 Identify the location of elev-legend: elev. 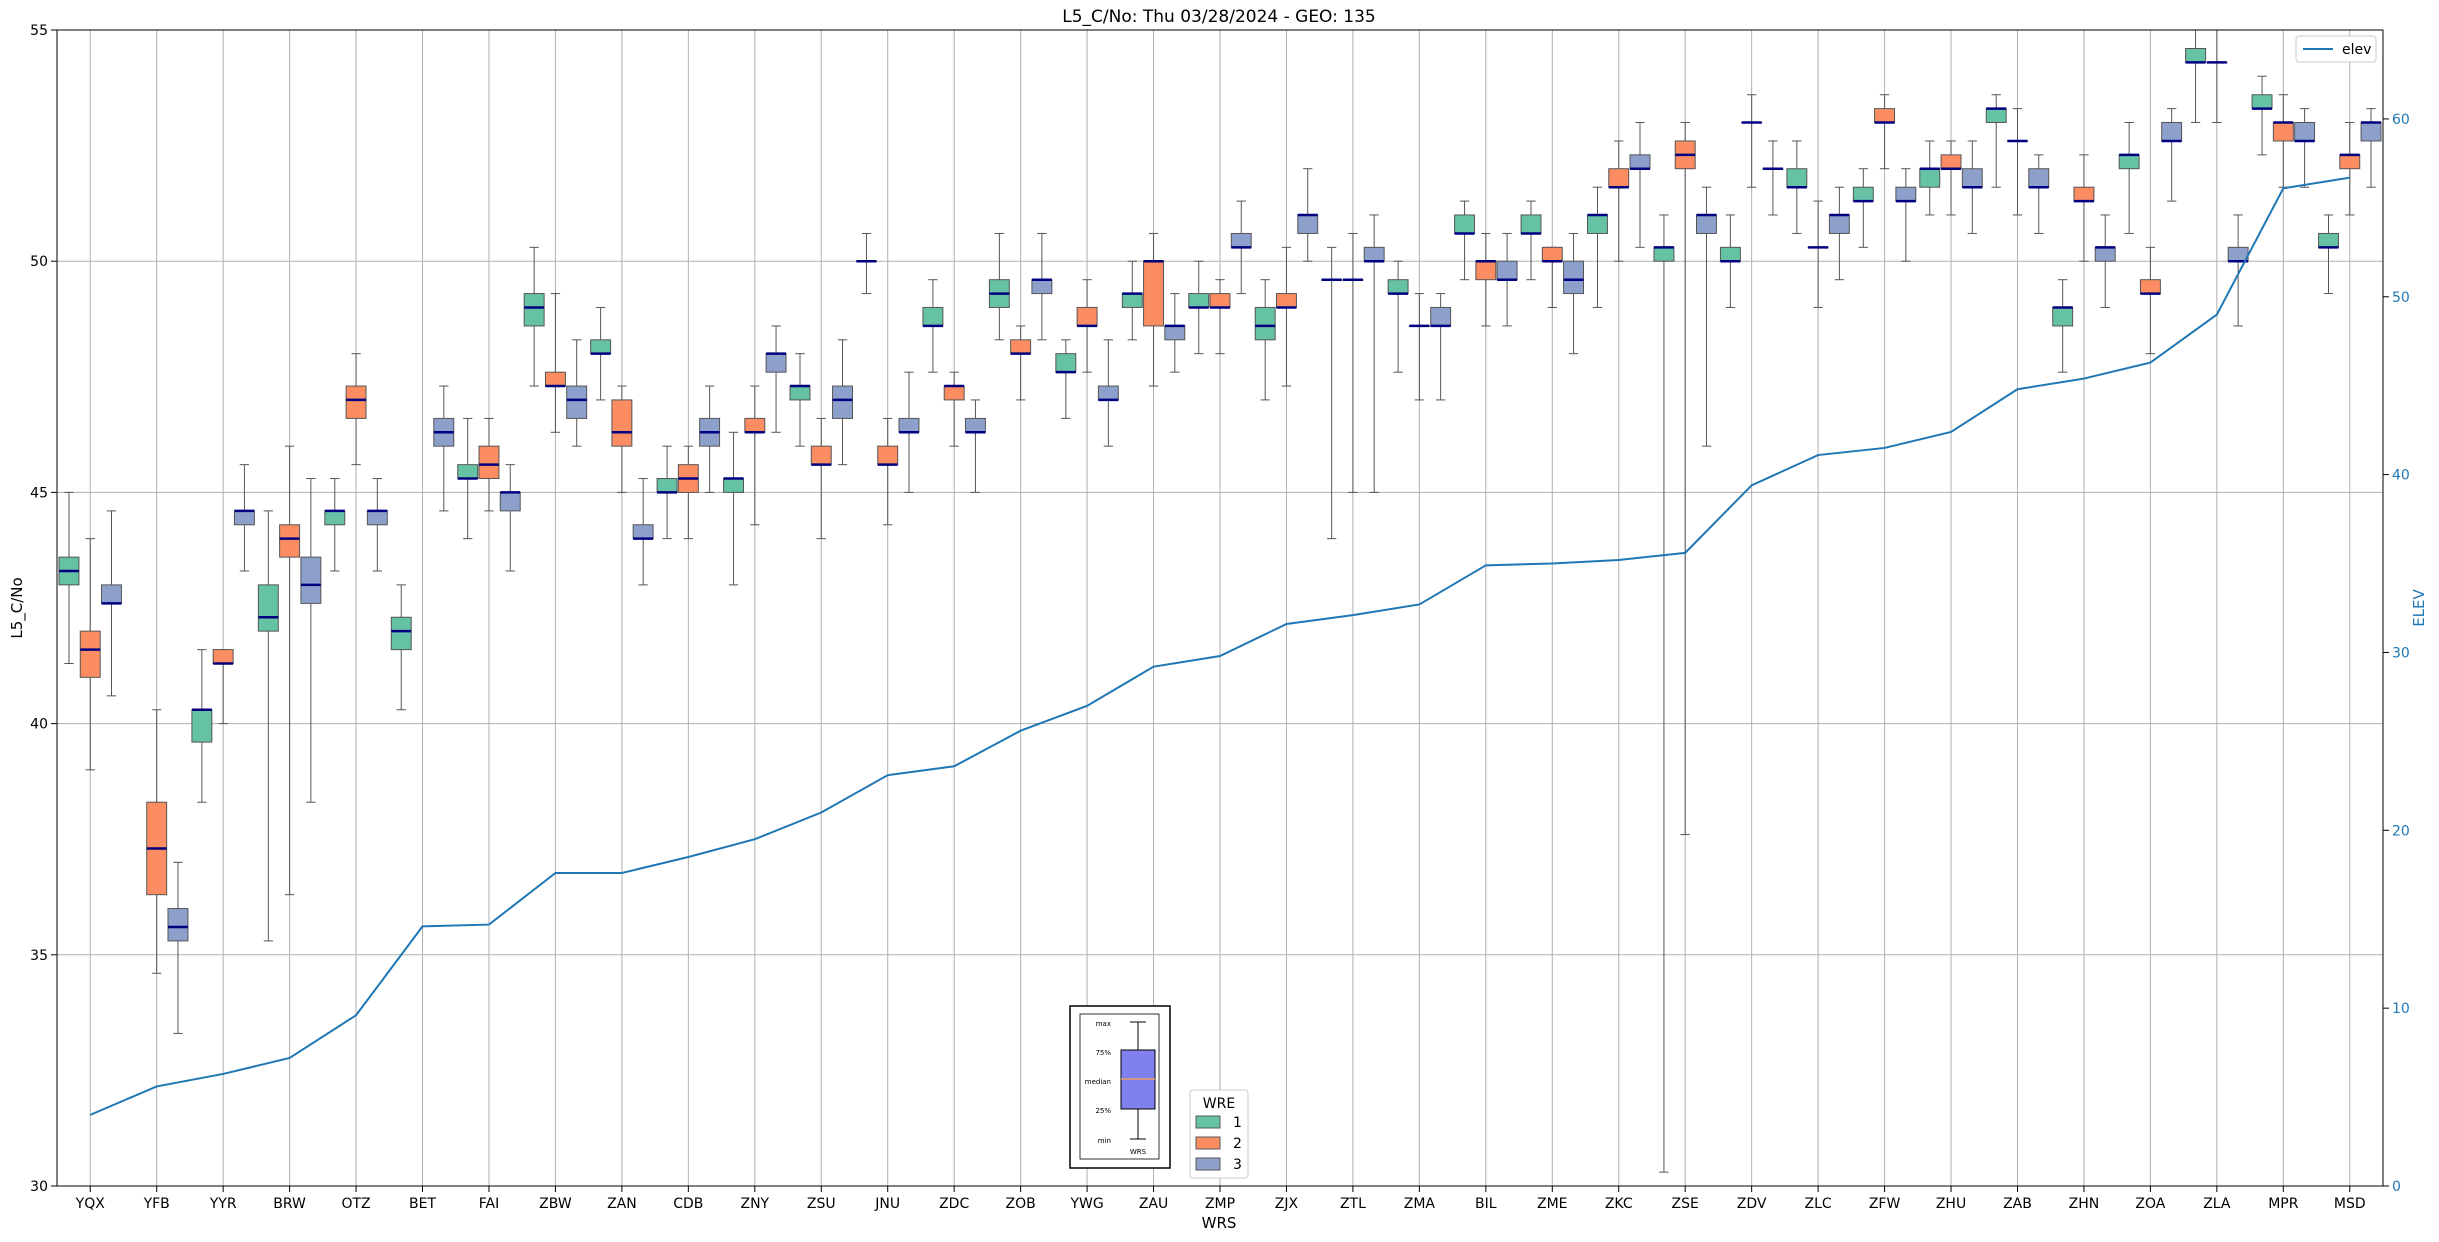
(2336, 49).